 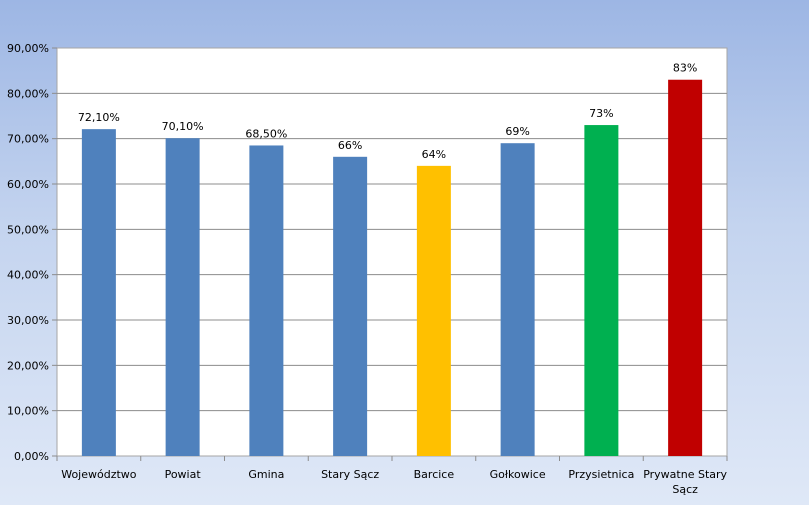 I want to click on y-tick-label: 90,00%, so click(x=28, y=48).